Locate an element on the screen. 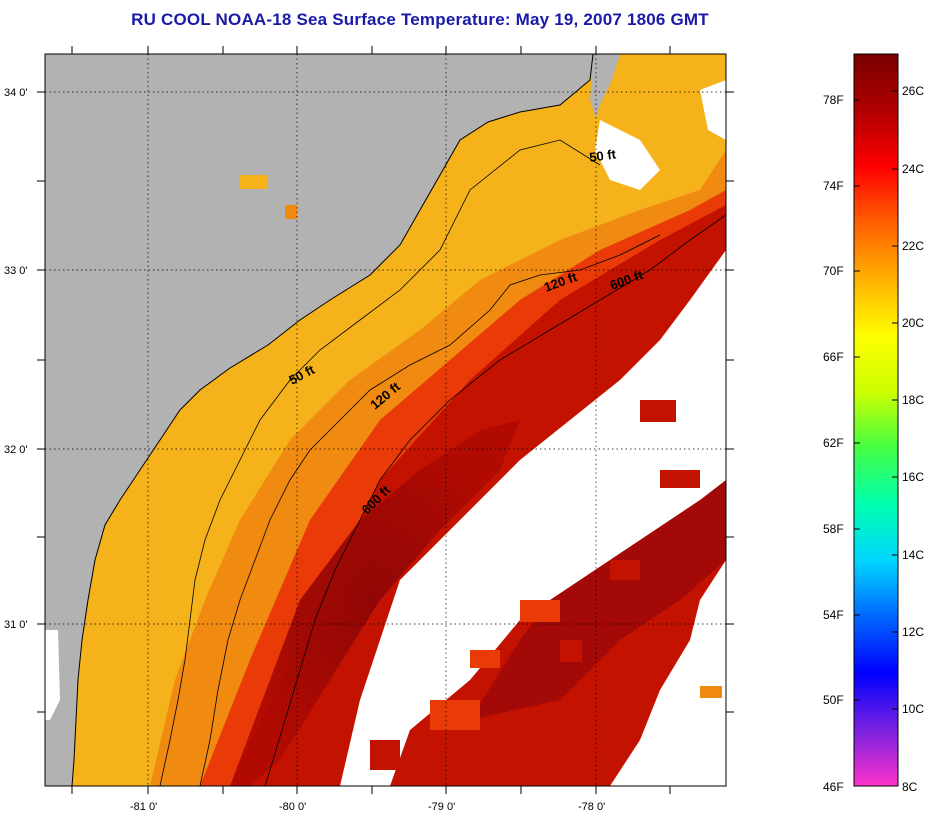  colorbar-c-22: 22C is located at coordinates (913, 246).